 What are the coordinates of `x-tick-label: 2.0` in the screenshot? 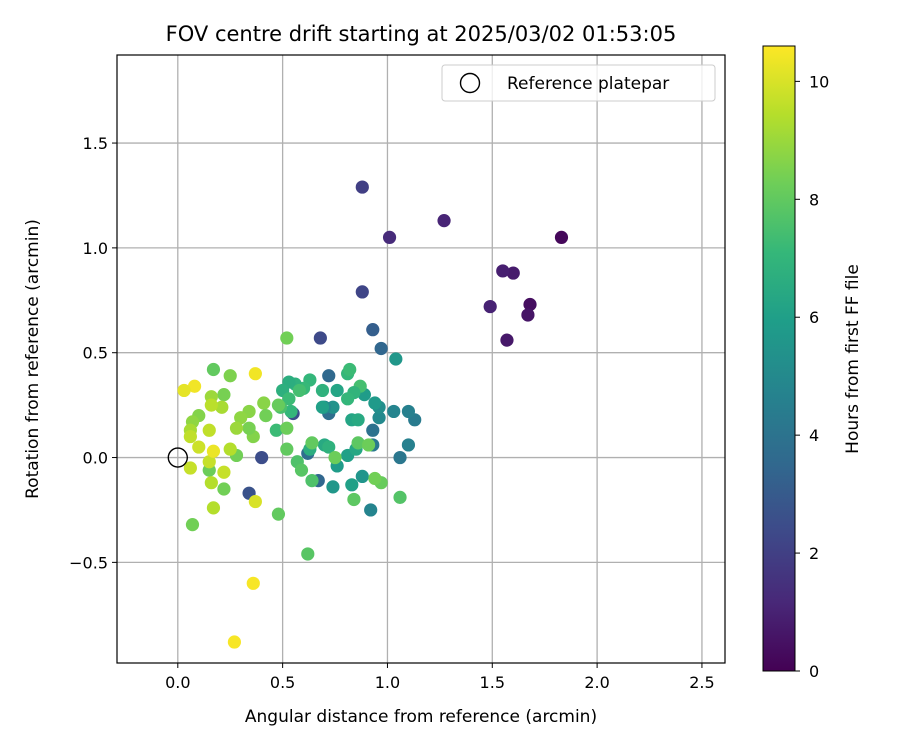 It's located at (596, 682).